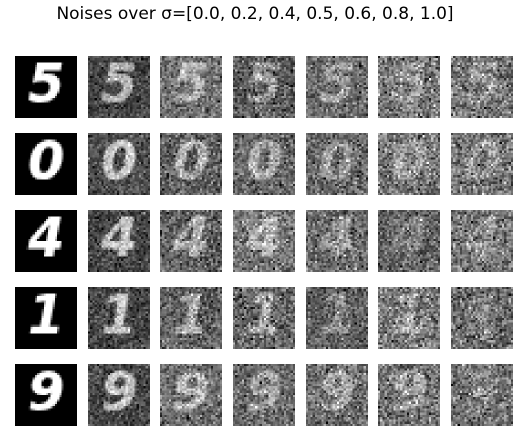  What do you see at coordinates (264, 164) in the screenshot?
I see `noisy-digit-0-sigma-0.5` at bounding box center [264, 164].